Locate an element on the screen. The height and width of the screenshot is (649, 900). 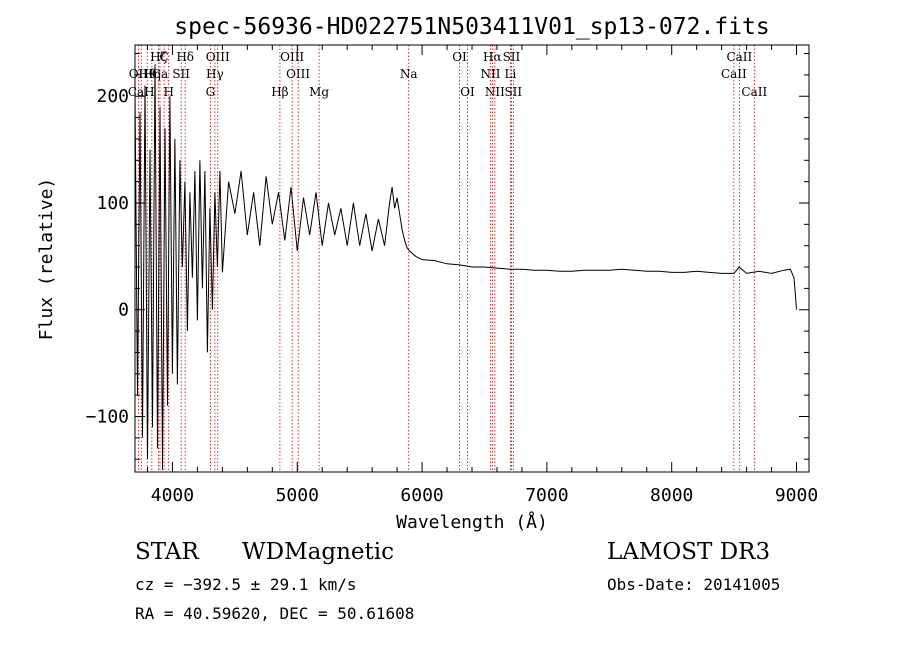
line-label: CaH is located at coordinates (141, 92).